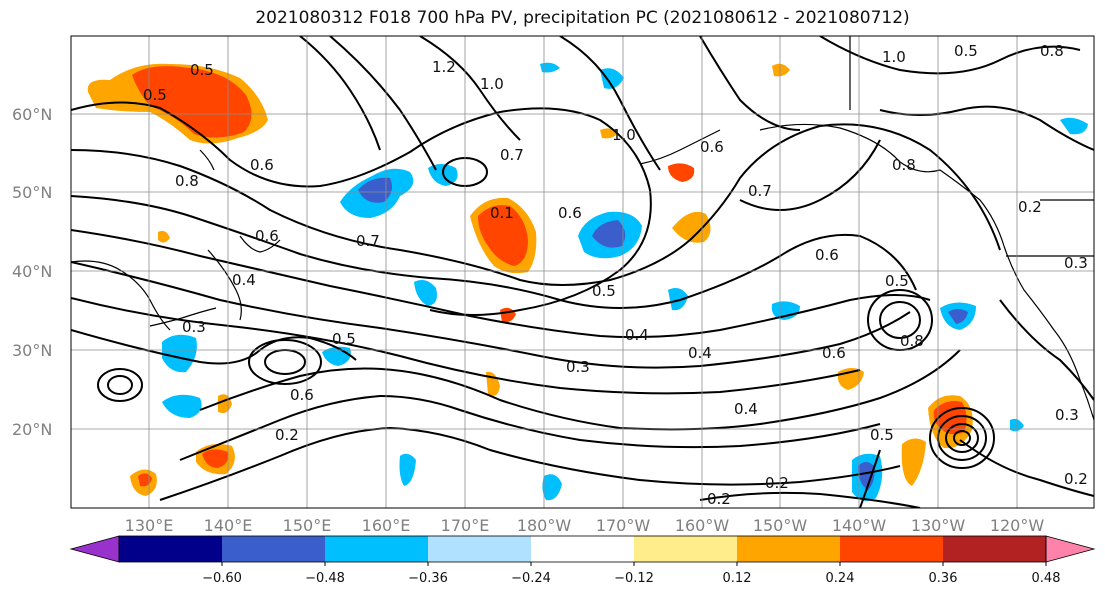 Image resolution: width=1105 pixels, height=601 pixels. I want to click on colorbar-extend-low, so click(94, 549).